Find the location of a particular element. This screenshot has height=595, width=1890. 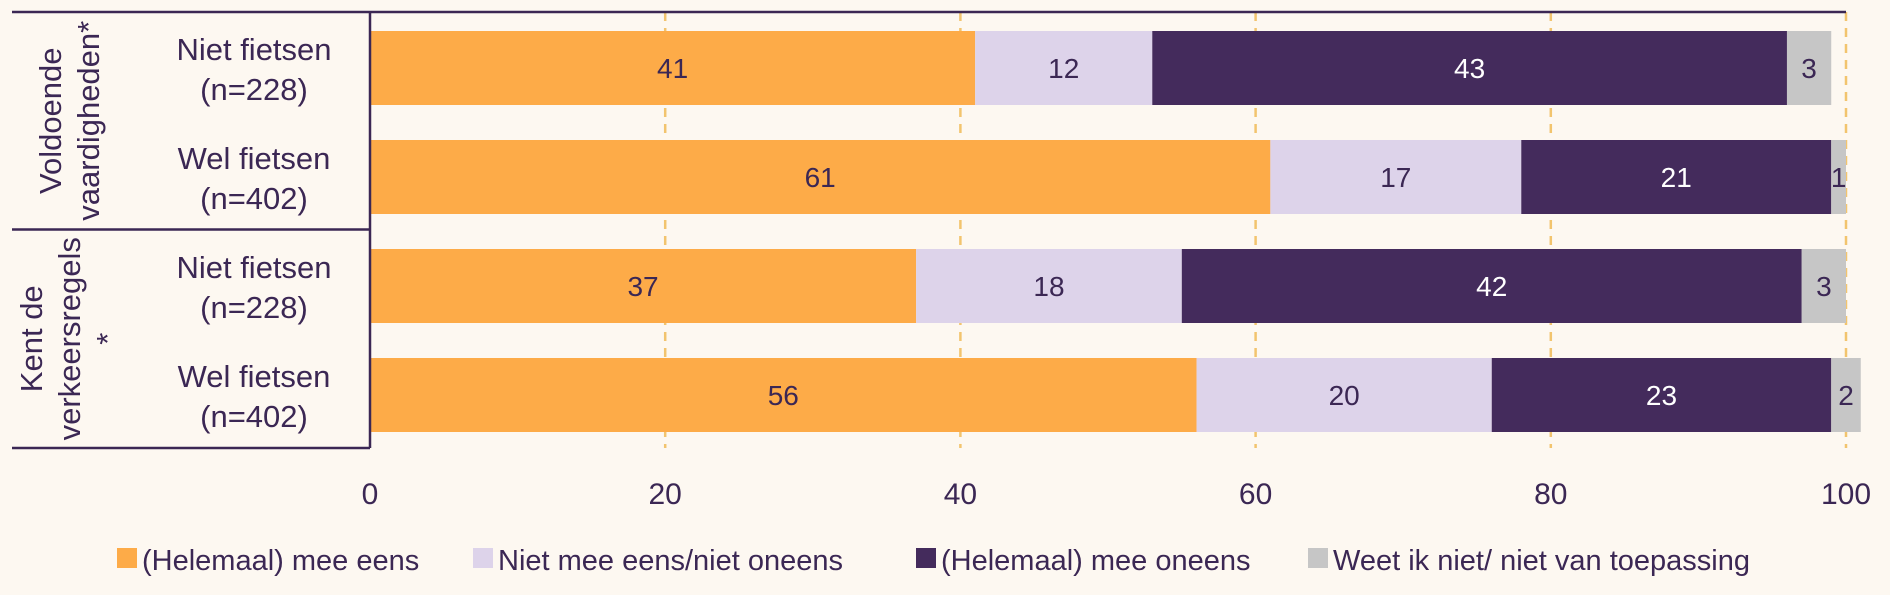

x-tick-label-0: 0 is located at coordinates (370, 494).